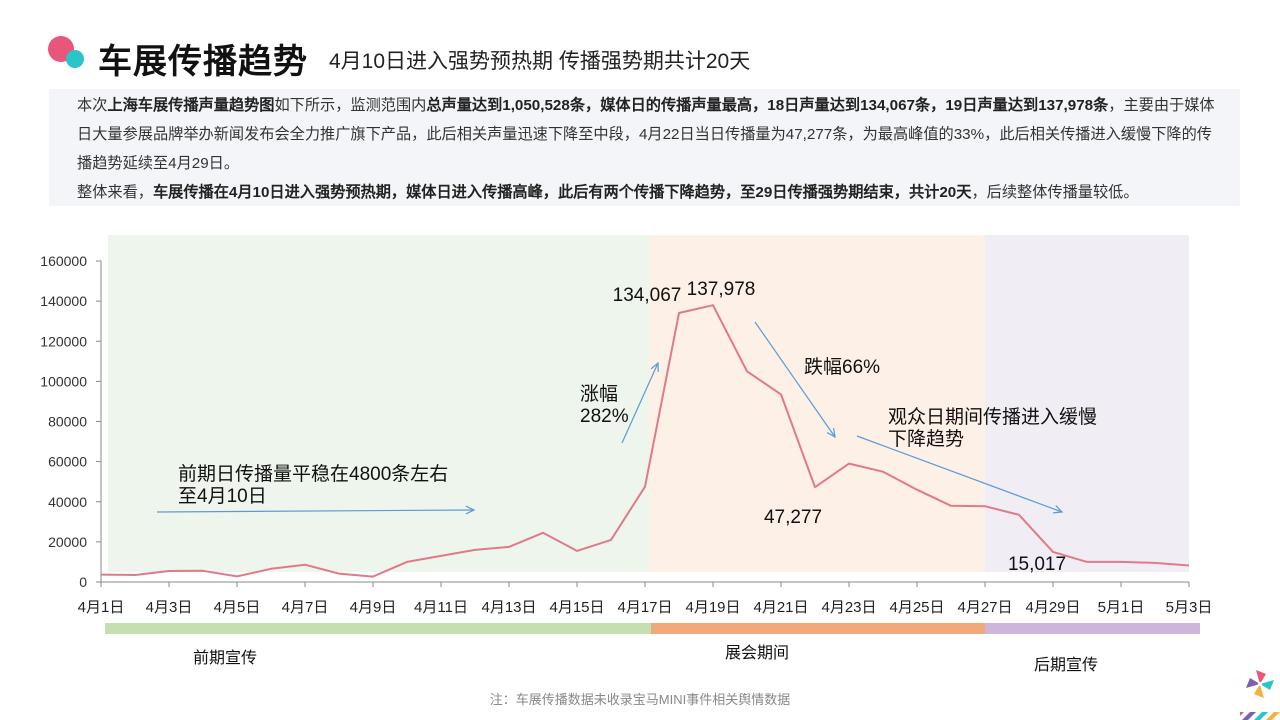 The height and width of the screenshot is (720, 1280). What do you see at coordinates (92, 105) in the screenshot?
I see `description-text-segment: 本次` at bounding box center [92, 105].